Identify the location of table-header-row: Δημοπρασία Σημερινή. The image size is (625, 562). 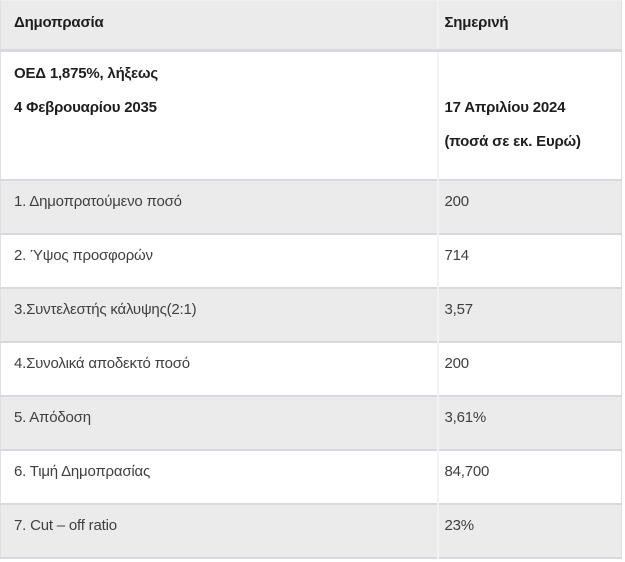
(311, 25).